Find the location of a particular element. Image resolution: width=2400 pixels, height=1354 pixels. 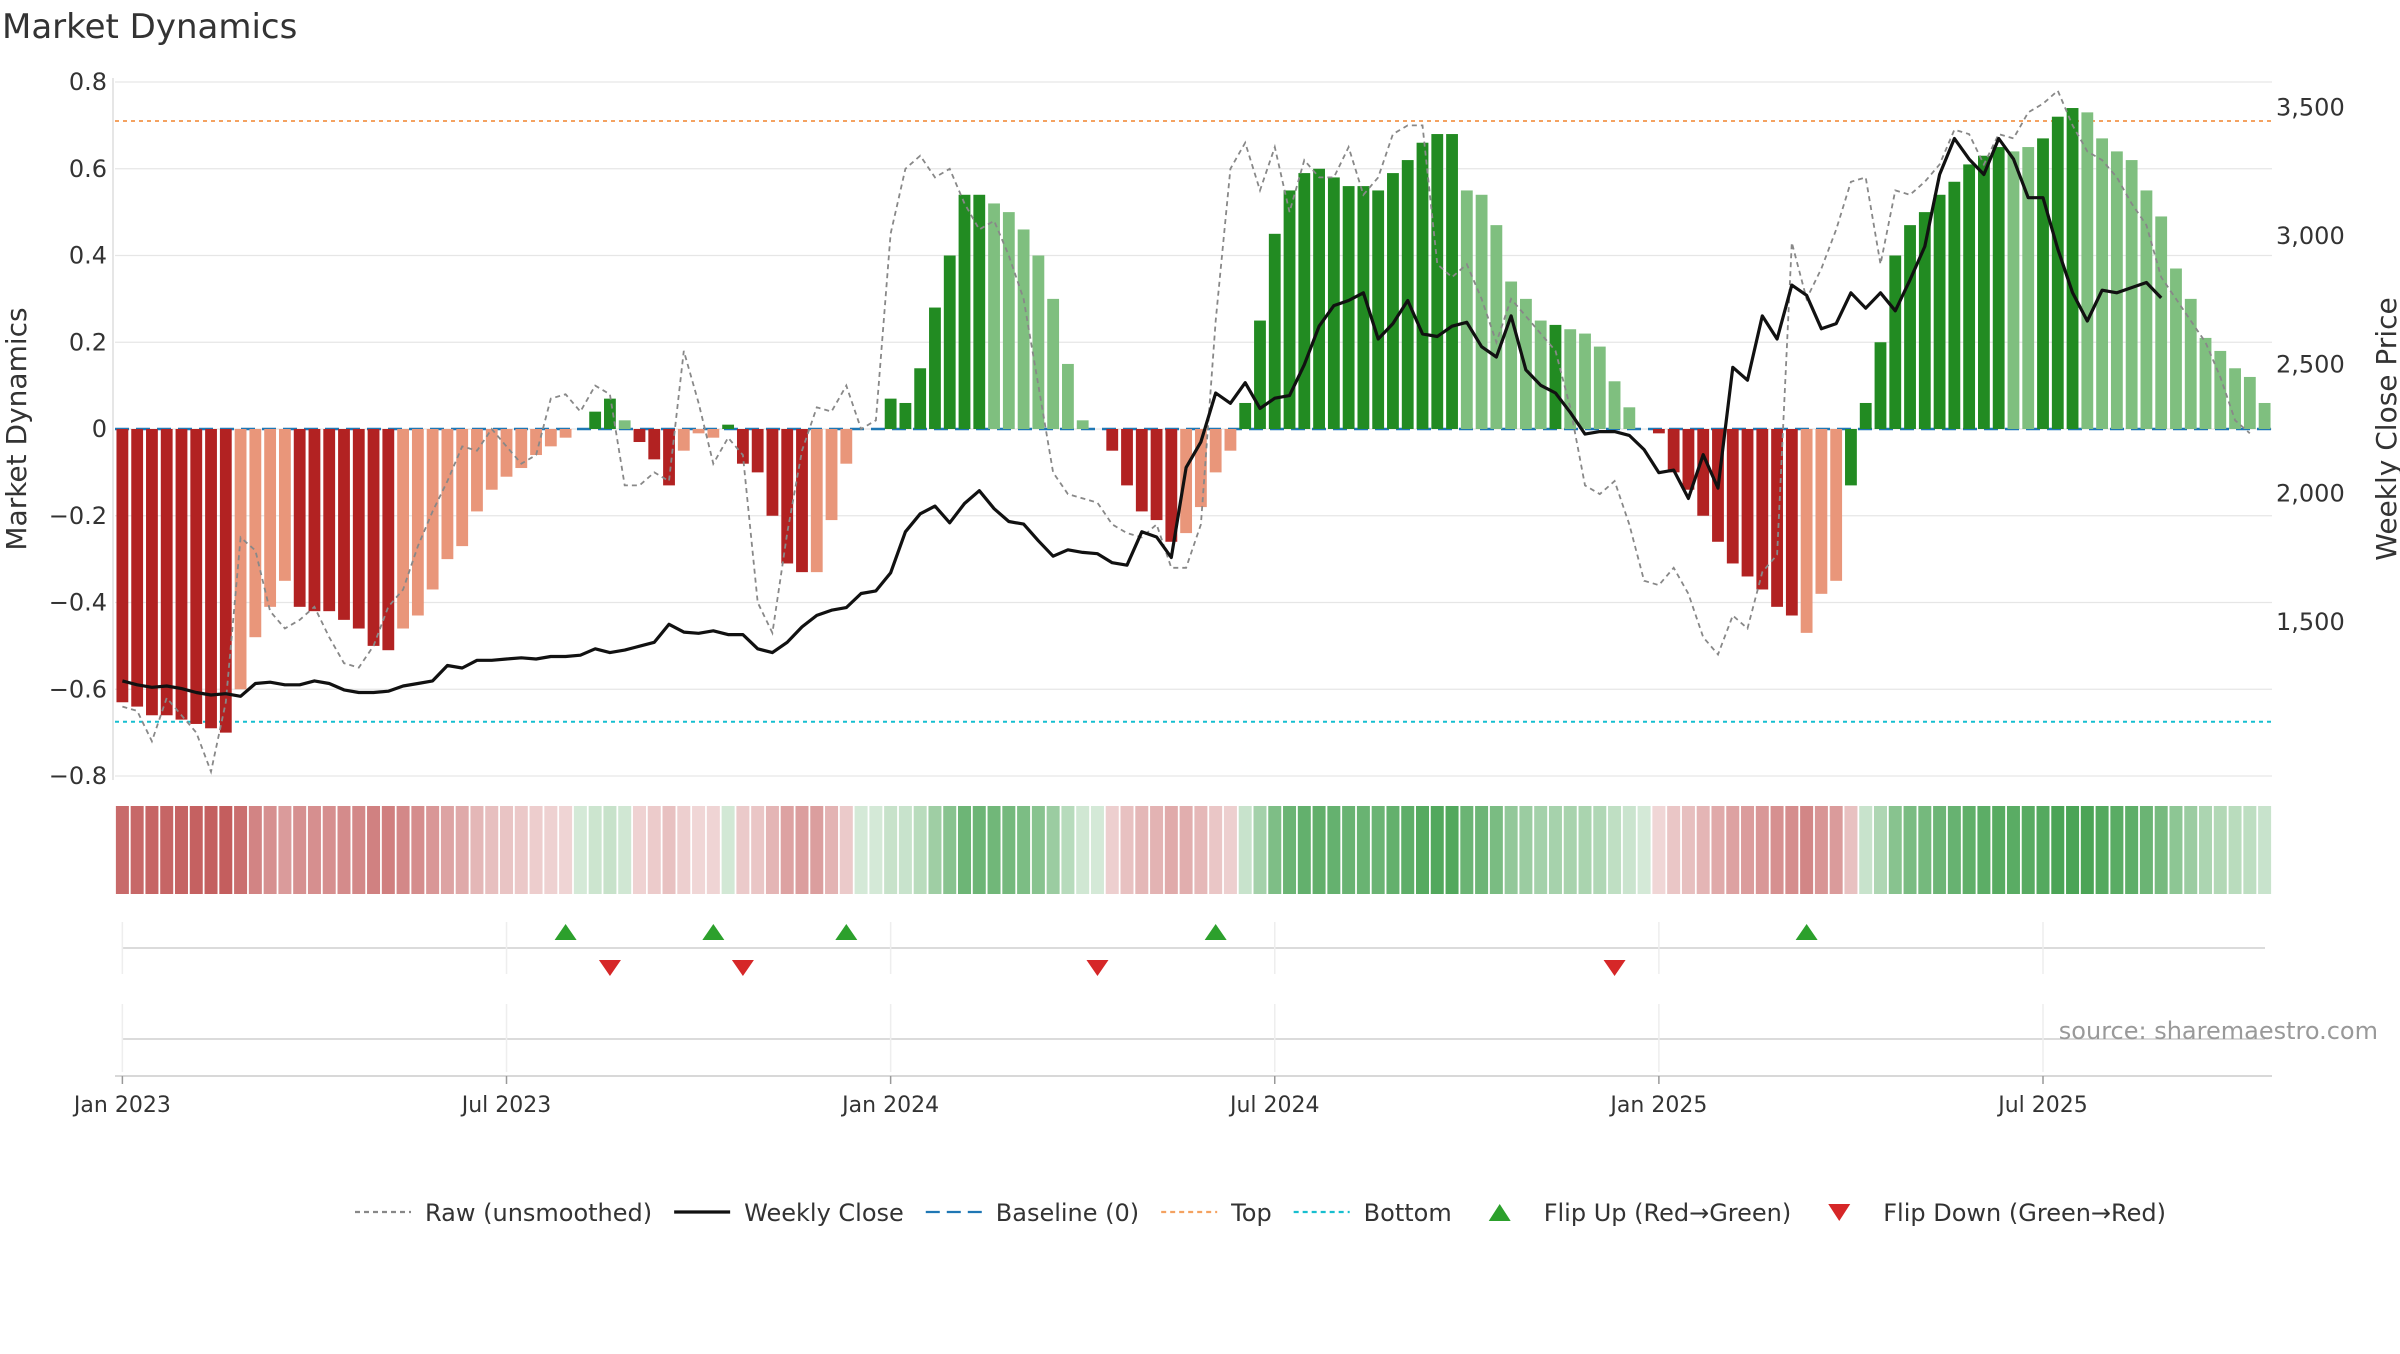

x-tick-label: Jan 2025 is located at coordinates (1657, 1105).